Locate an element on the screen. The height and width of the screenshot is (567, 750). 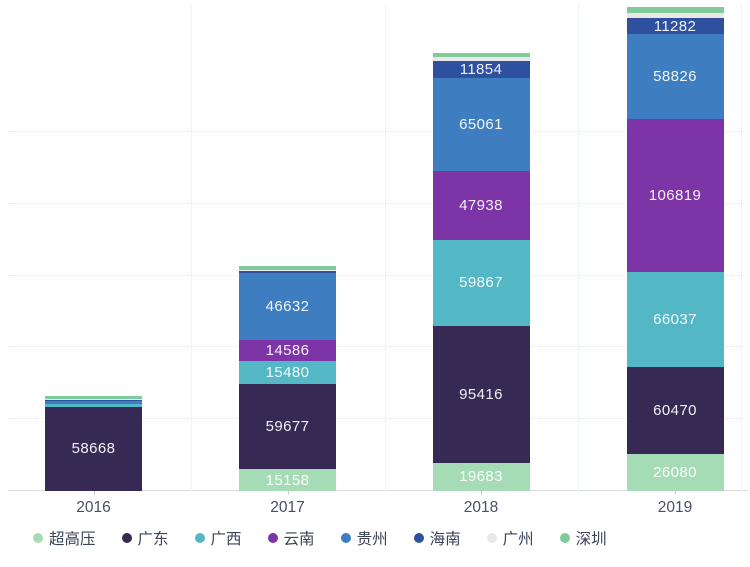
segment-value-label: 59867 is located at coordinates (481, 283).